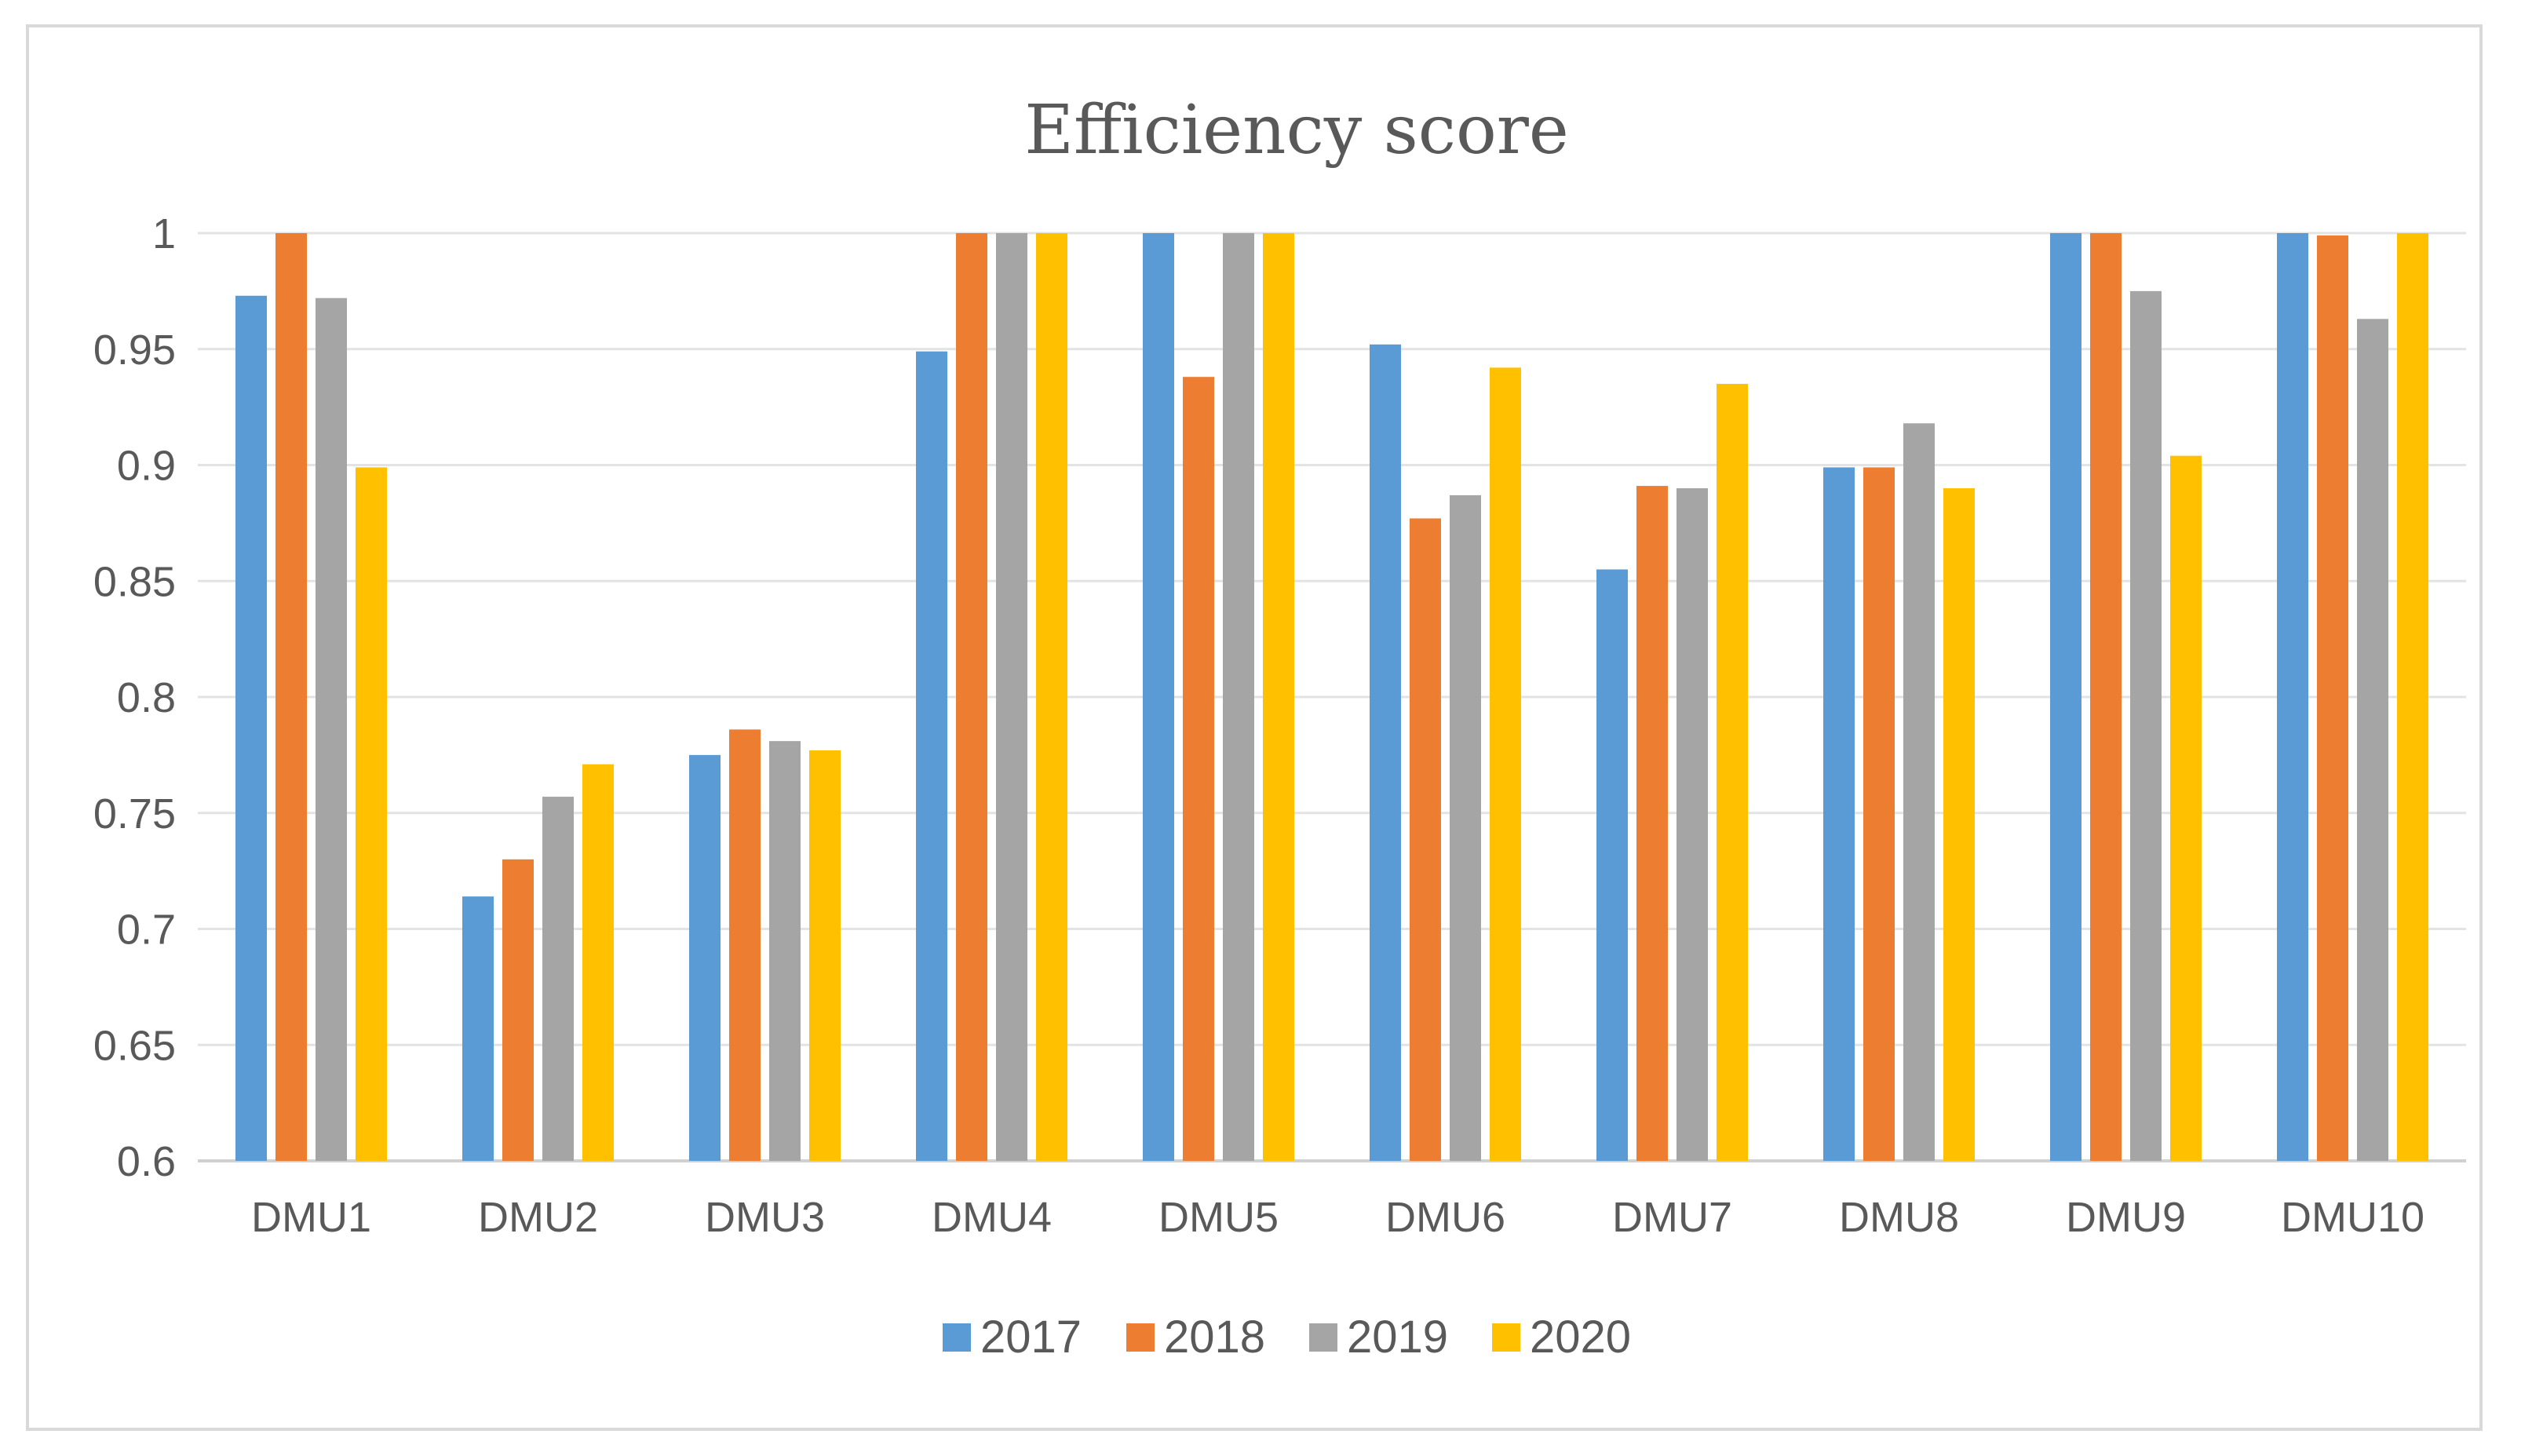  Describe the element at coordinates (1505, 764) in the screenshot. I see `bar-dmu6-2020` at that location.